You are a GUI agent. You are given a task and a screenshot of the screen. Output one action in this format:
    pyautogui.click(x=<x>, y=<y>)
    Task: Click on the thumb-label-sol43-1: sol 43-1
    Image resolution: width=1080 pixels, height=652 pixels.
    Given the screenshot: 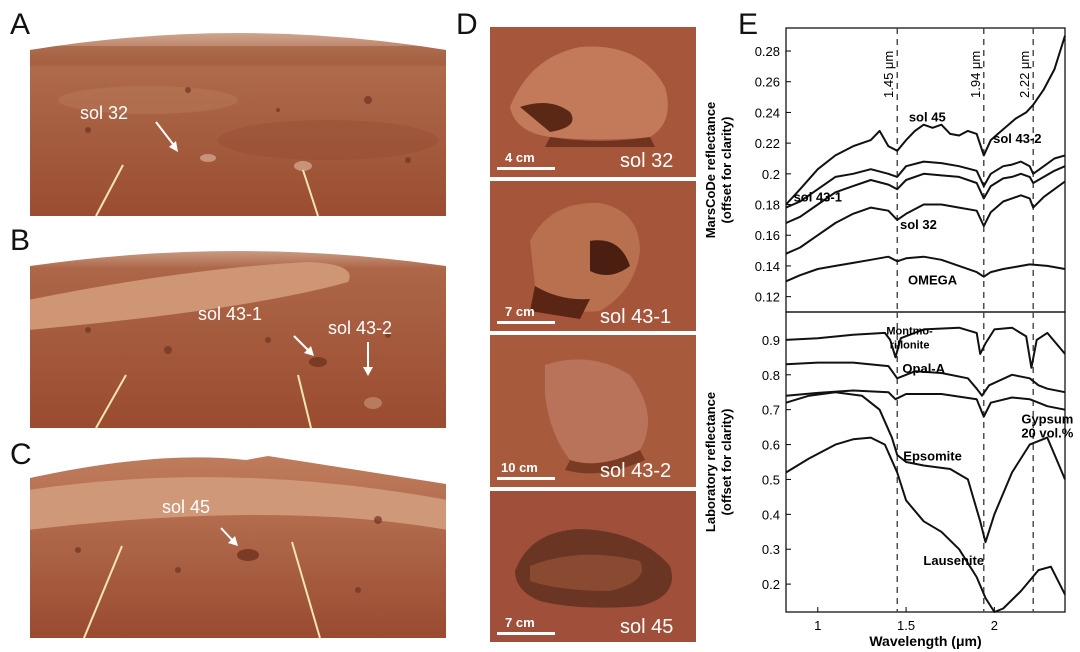 What is the action you would take?
    pyautogui.click(x=636, y=317)
    